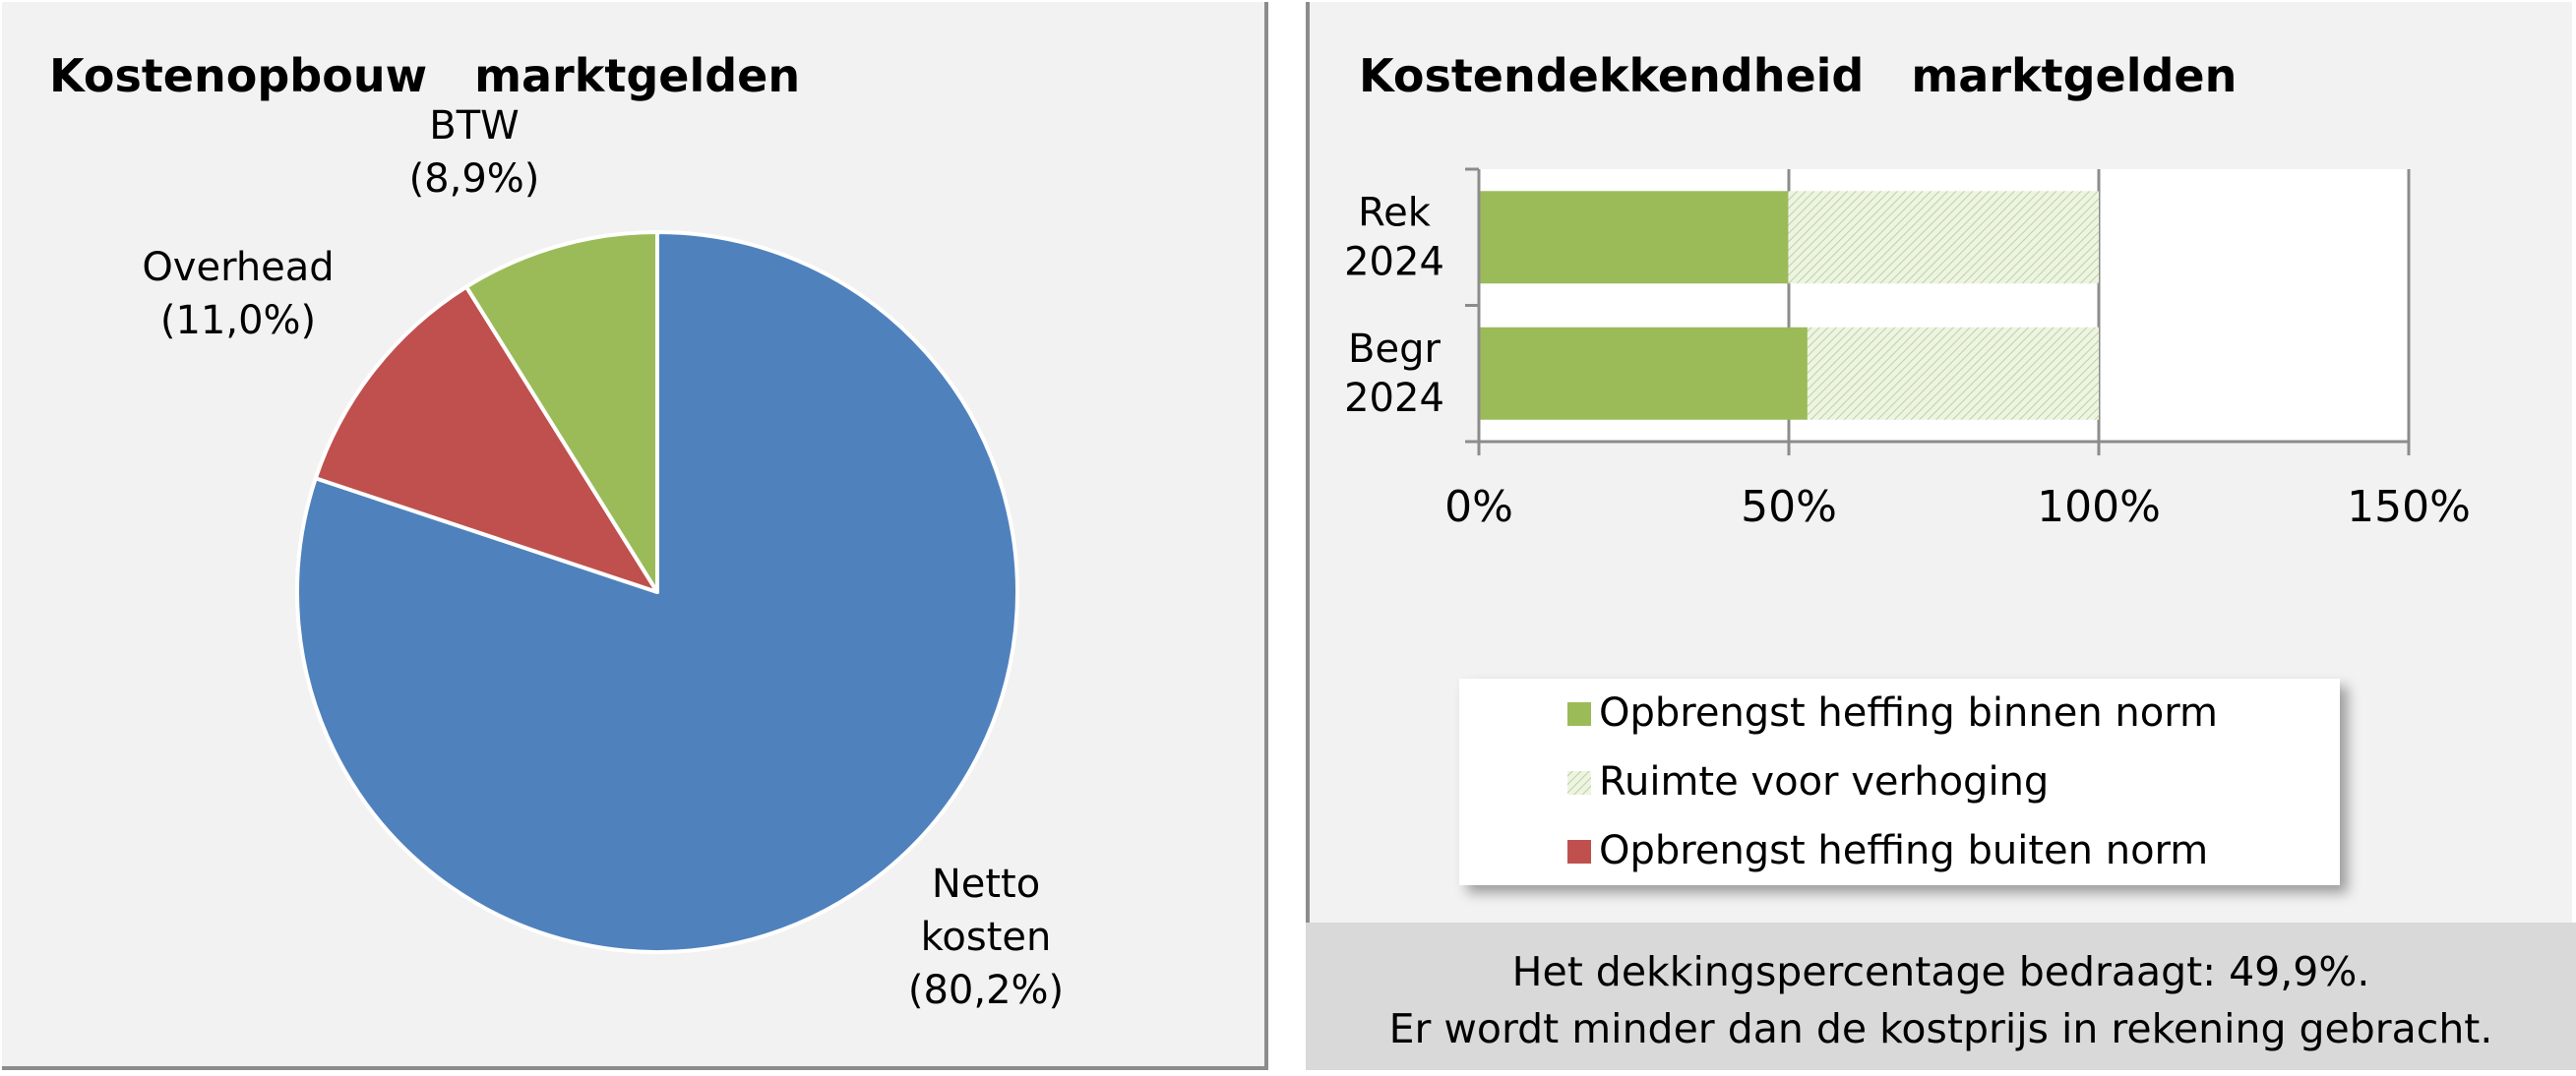  What do you see at coordinates (1579, 714) in the screenshot?
I see `legend-swatch-binnen-norm` at bounding box center [1579, 714].